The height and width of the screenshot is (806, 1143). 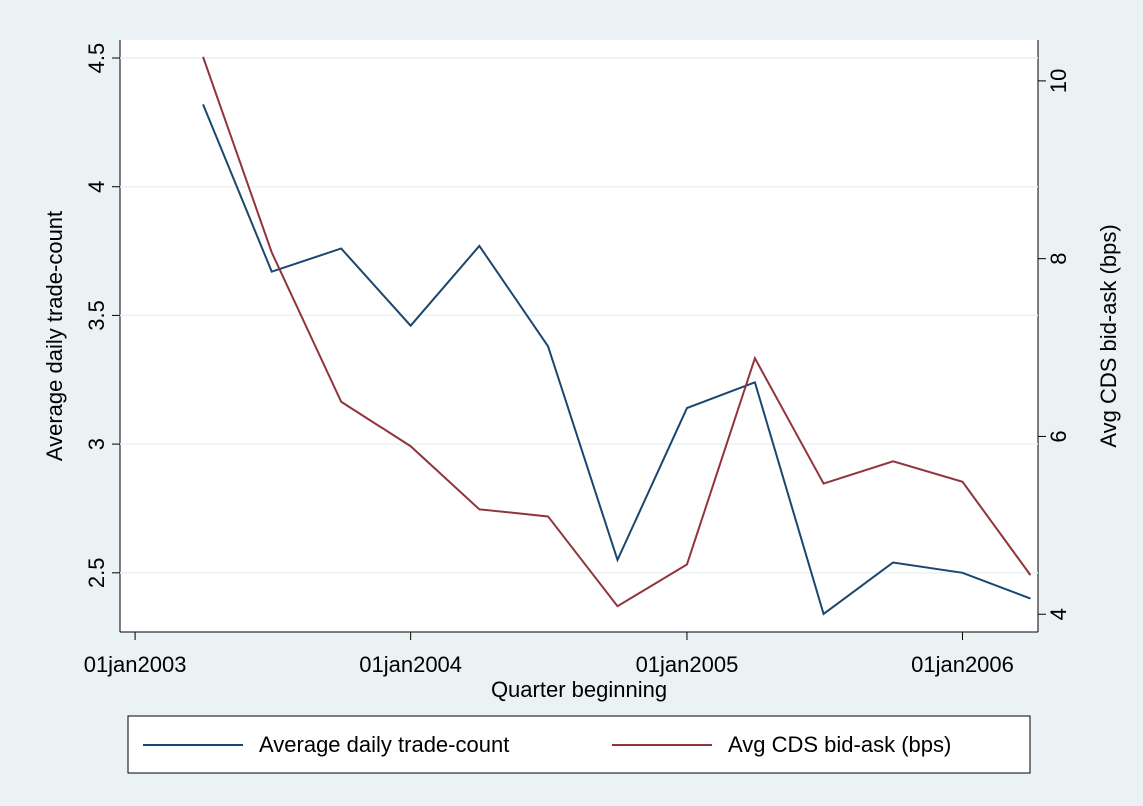 I want to click on x-tick-label: 01jan2004, so click(x=410, y=664).